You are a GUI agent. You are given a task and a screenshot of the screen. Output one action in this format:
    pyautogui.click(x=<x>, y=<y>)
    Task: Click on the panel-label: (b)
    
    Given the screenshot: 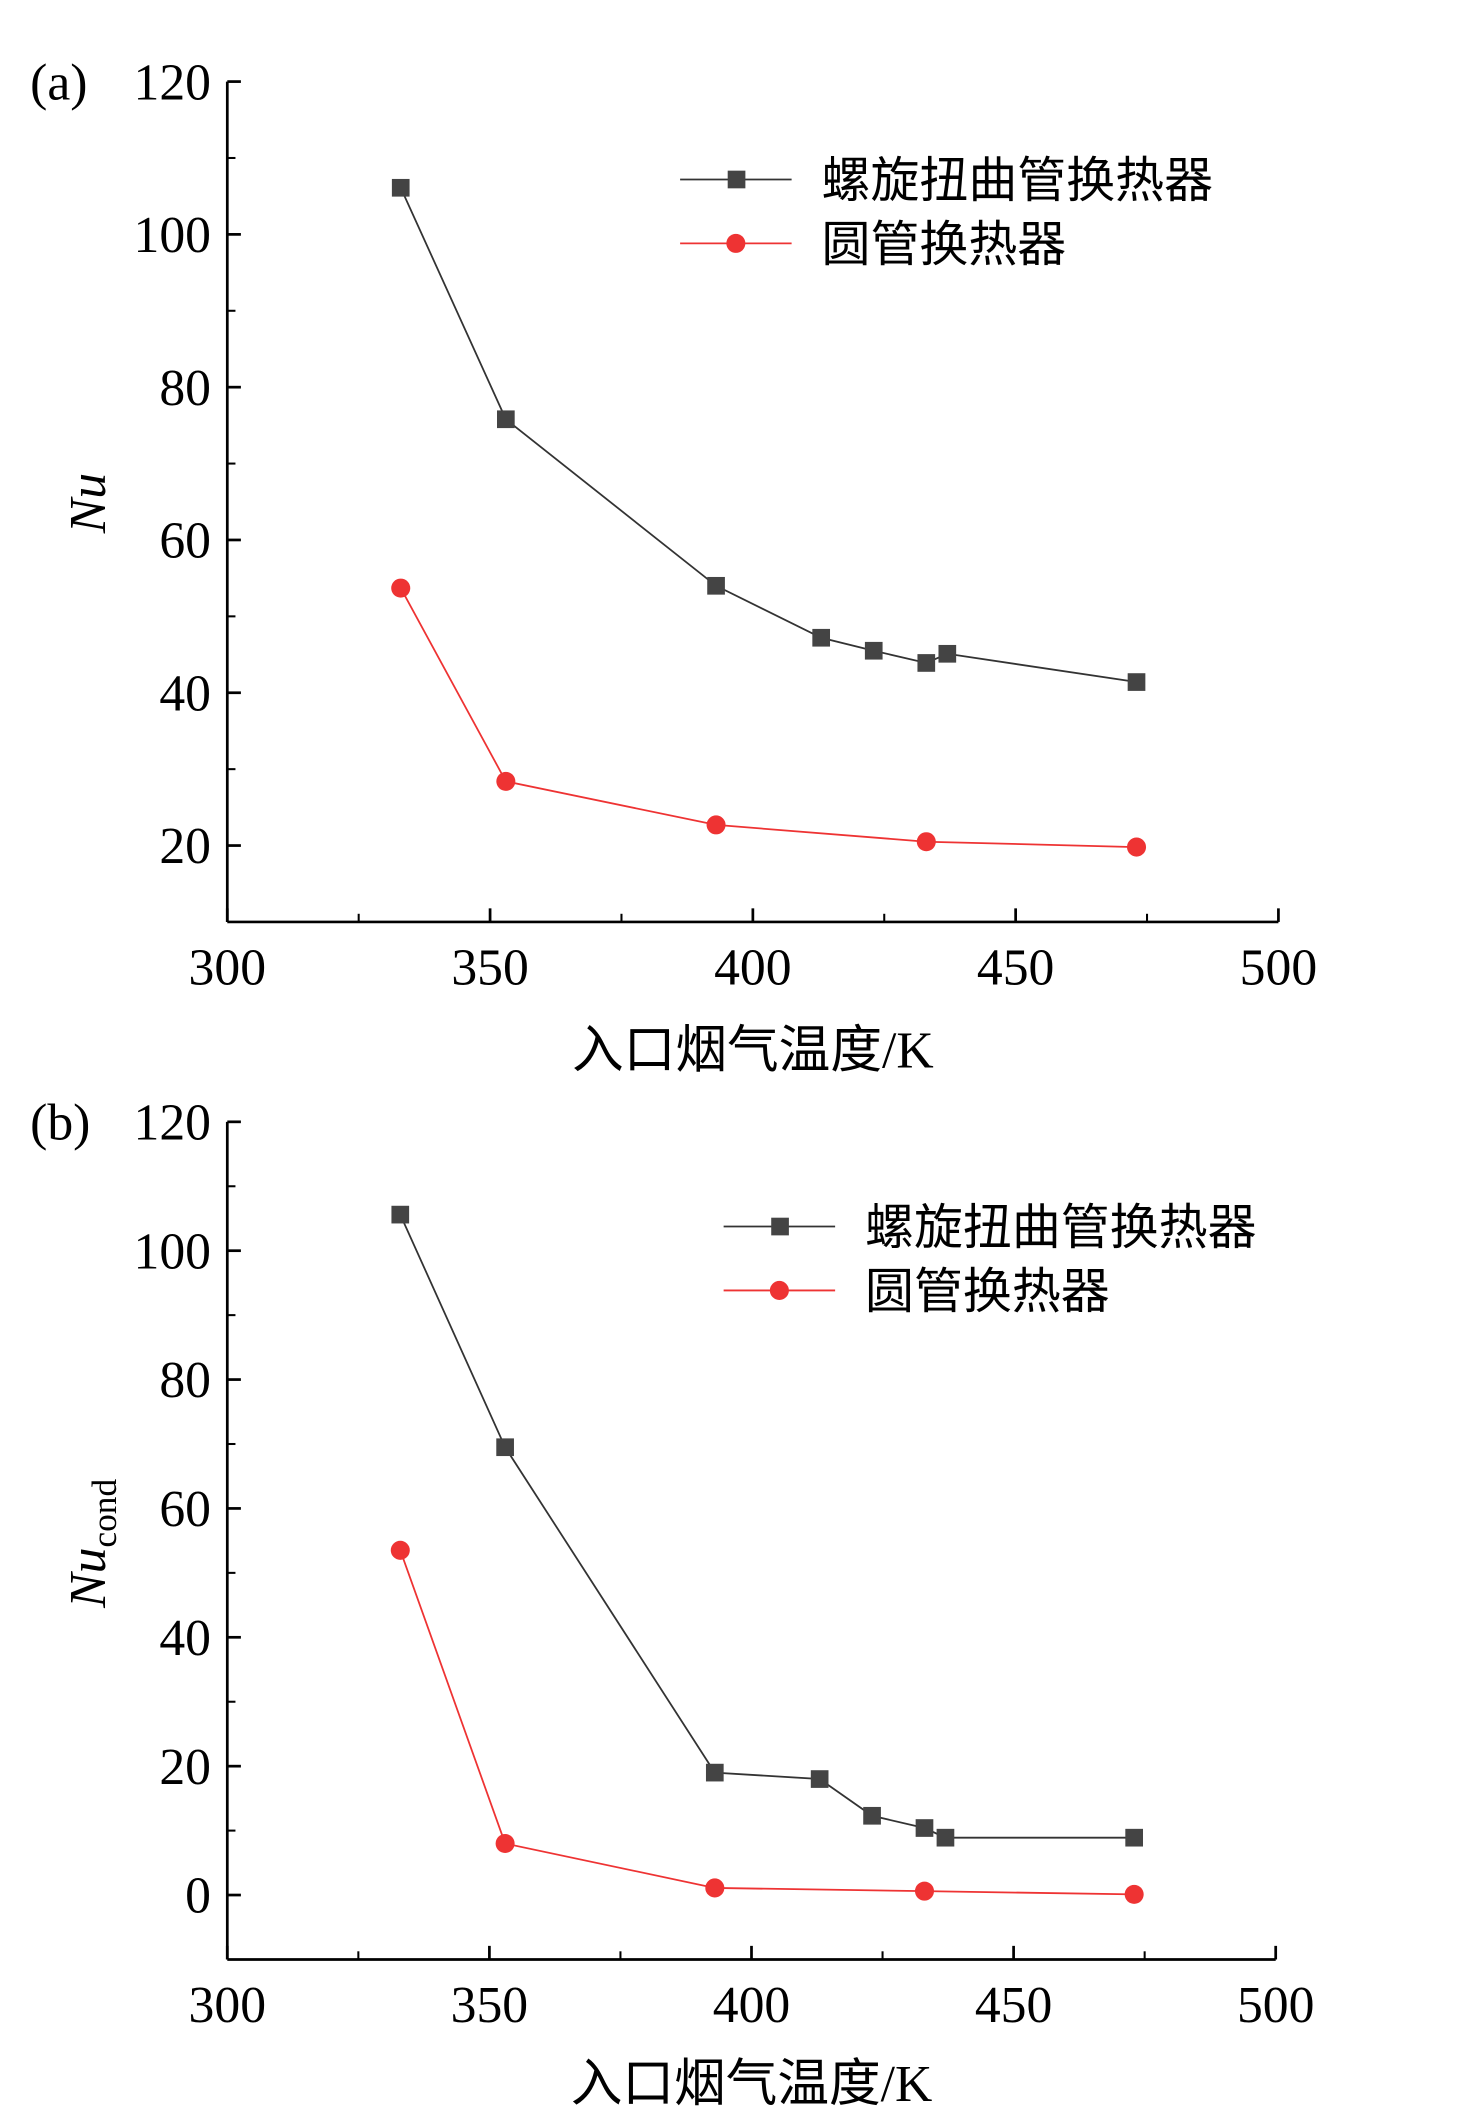 What is the action you would take?
    pyautogui.click(x=60, y=1123)
    